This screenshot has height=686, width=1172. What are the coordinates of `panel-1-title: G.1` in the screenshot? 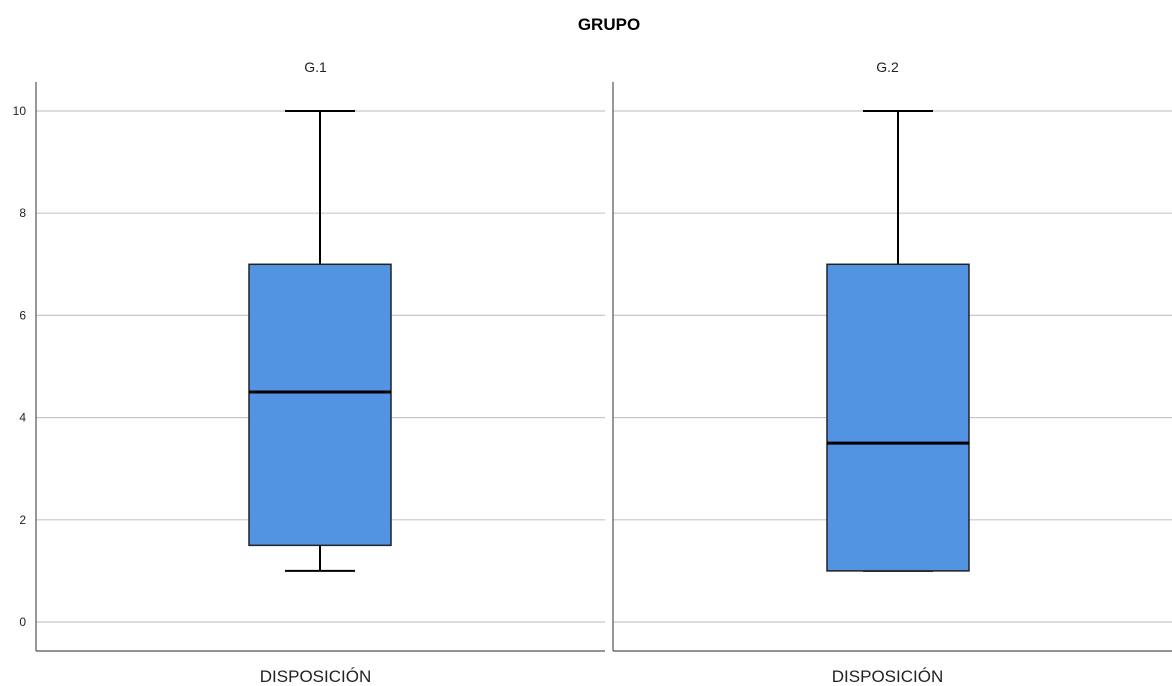 It's located at (315, 67).